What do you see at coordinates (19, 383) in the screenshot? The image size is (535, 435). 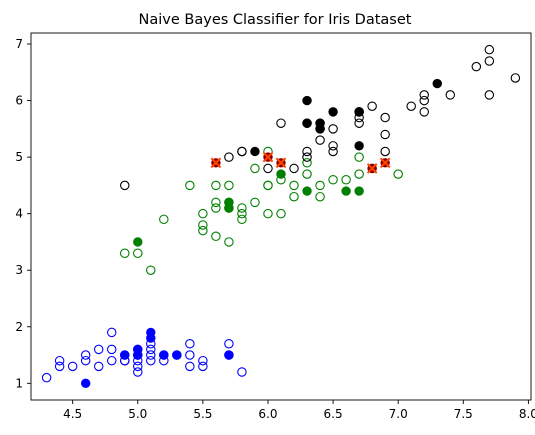 I see `y-tick-label: 1` at bounding box center [19, 383].